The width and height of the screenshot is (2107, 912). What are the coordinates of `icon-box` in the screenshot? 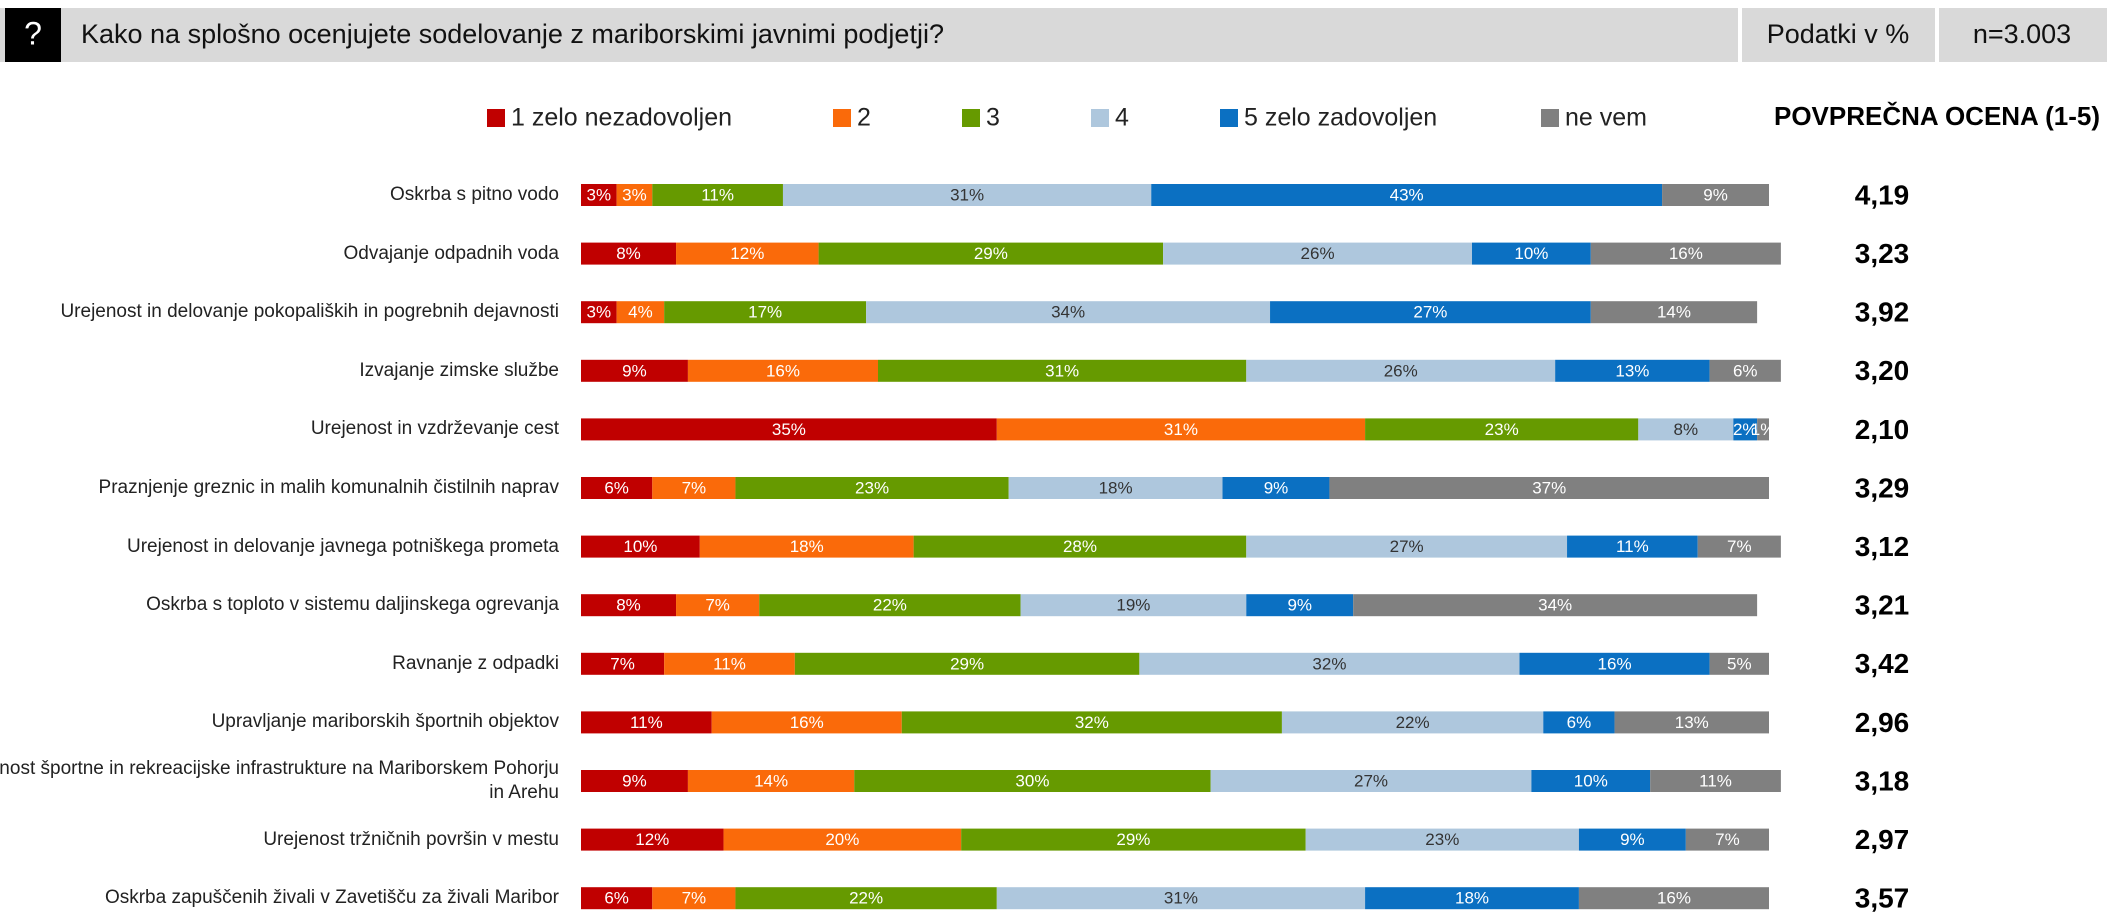 It's located at (33, 35).